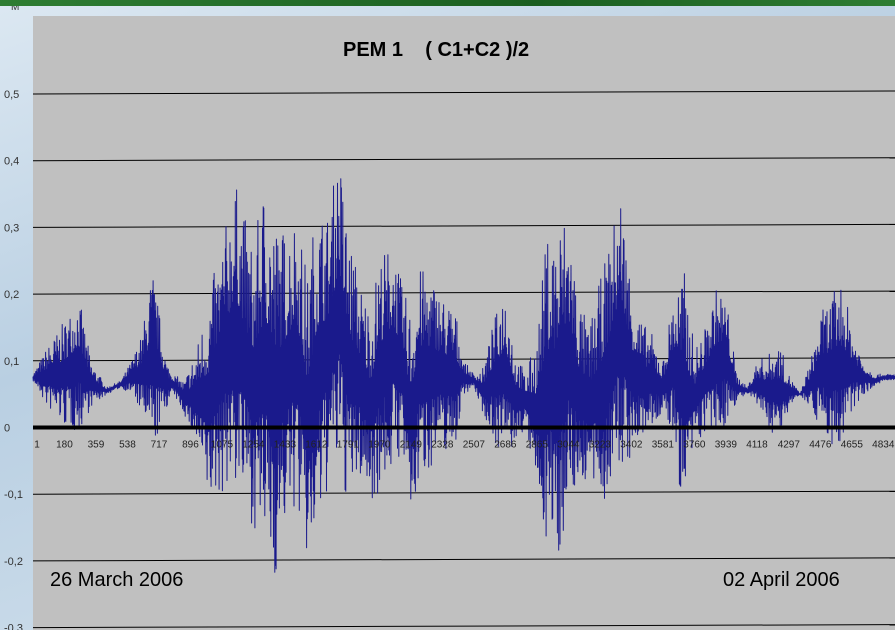 The height and width of the screenshot is (630, 895). Describe the element at coordinates (11, 295) in the screenshot. I see `y-tick-label: 0,2` at that location.